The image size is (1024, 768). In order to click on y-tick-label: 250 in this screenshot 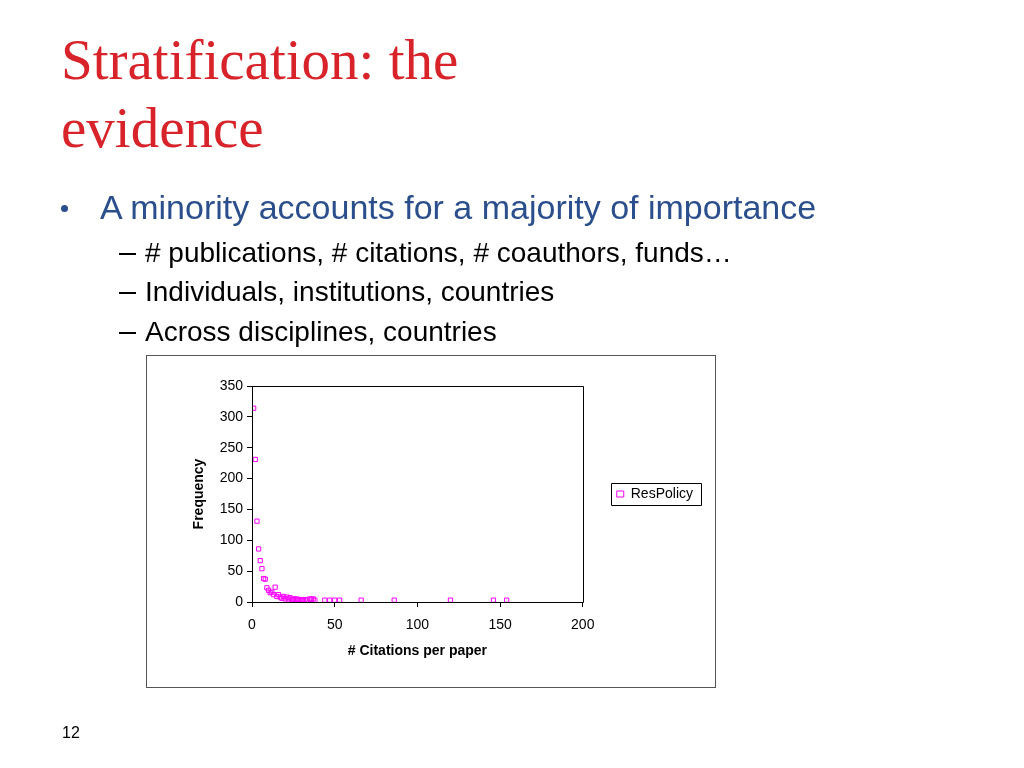, I will do `click(231, 446)`.